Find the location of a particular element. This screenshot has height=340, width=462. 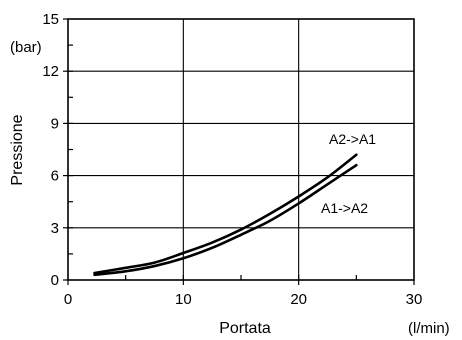

y-tick-label: 12 is located at coordinates (50, 71).